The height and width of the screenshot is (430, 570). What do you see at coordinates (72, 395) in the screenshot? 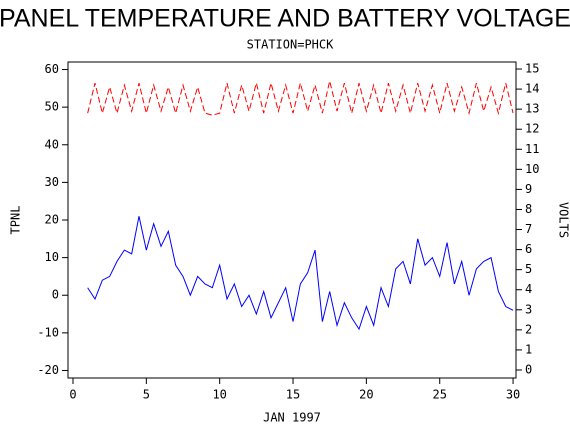
I see `x-tick-label: 0` at bounding box center [72, 395].